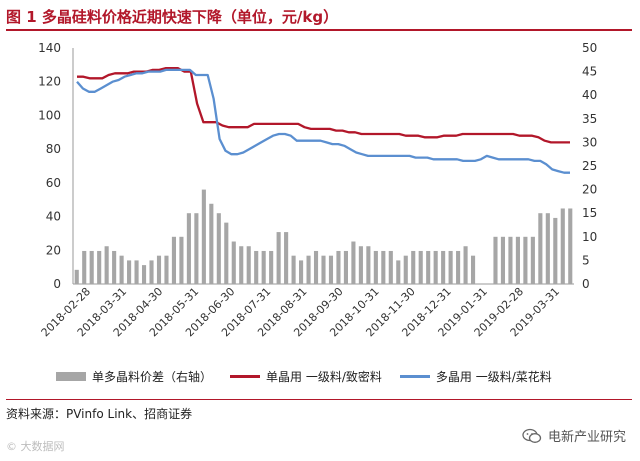 The width and height of the screenshot is (640, 461). I want to click on title-divider, so click(319, 30).